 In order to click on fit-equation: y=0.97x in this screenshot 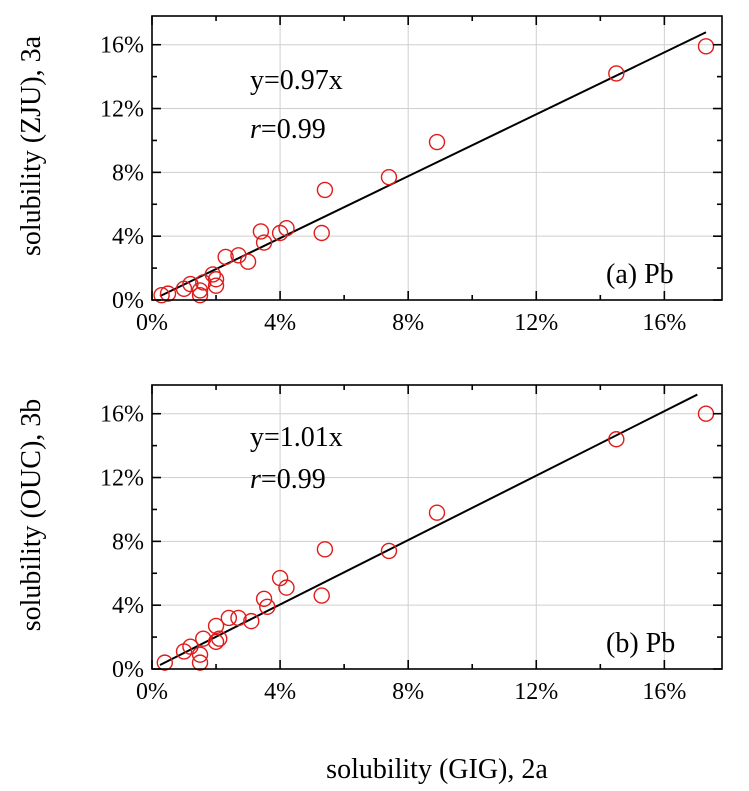, I will do `click(296, 80)`.